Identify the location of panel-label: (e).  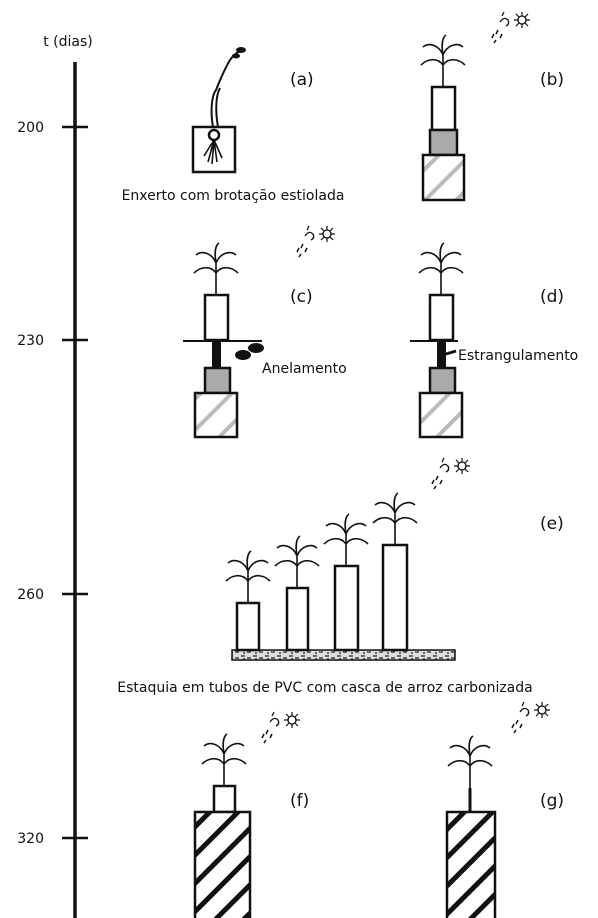
(552, 524).